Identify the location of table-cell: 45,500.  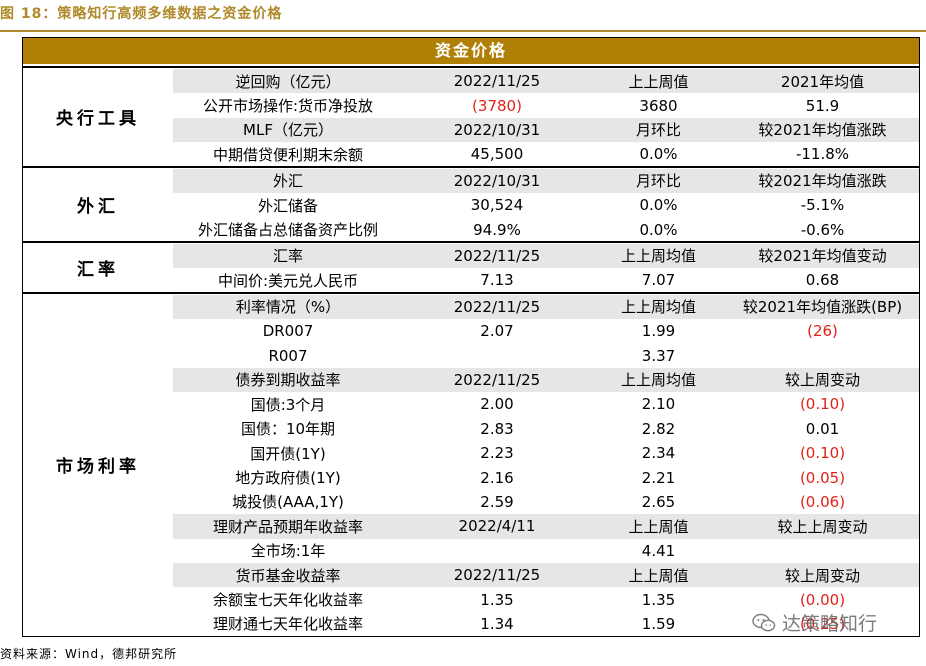
(497, 154).